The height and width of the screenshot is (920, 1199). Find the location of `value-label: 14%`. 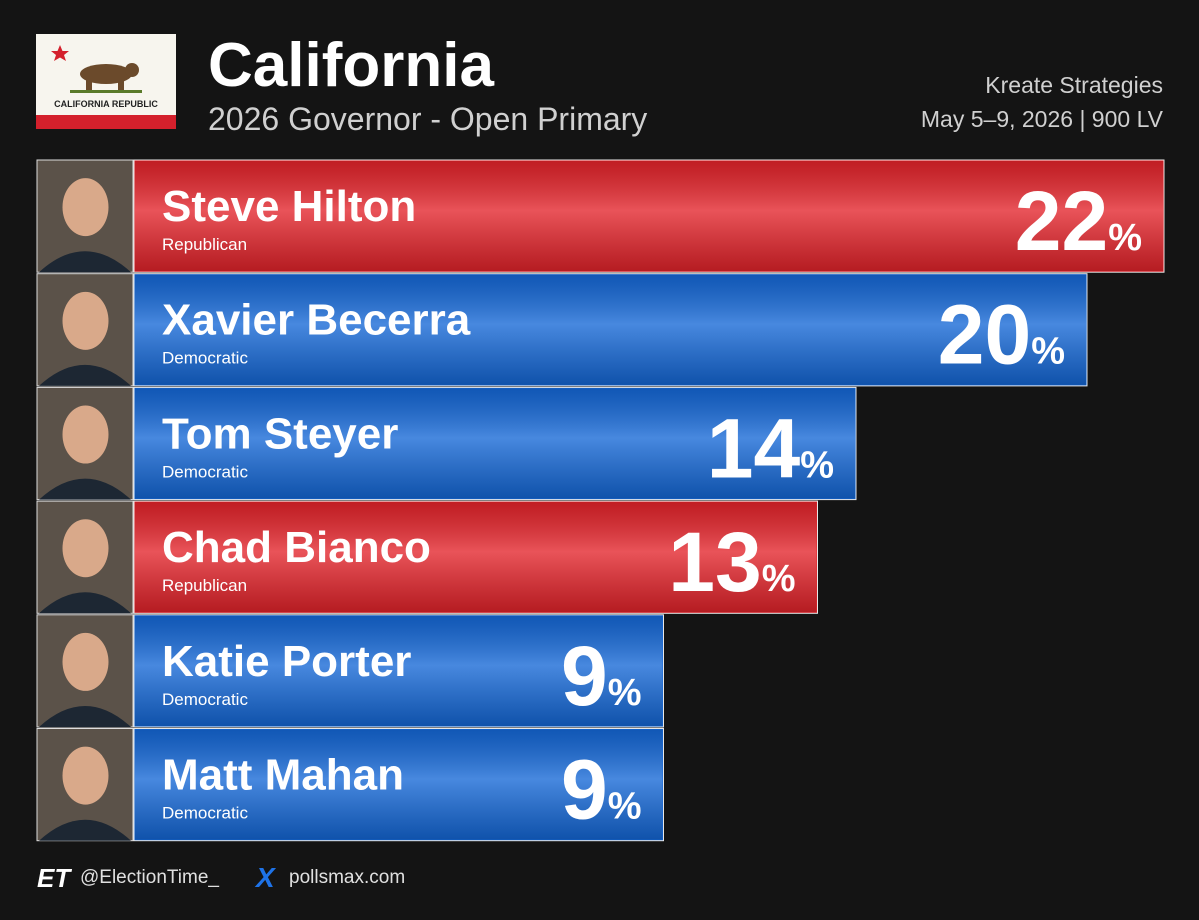

value-label: 14% is located at coordinates (770, 448).